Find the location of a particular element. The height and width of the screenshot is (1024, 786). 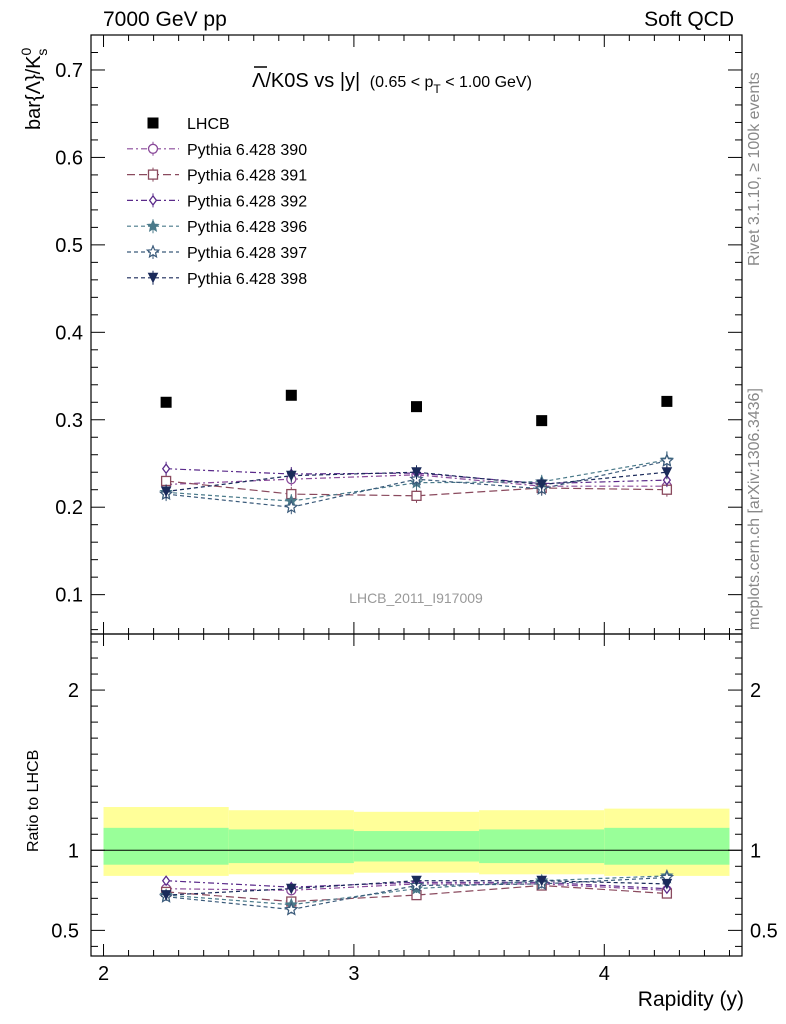

title-lambda: Λ is located at coordinates (259, 81).